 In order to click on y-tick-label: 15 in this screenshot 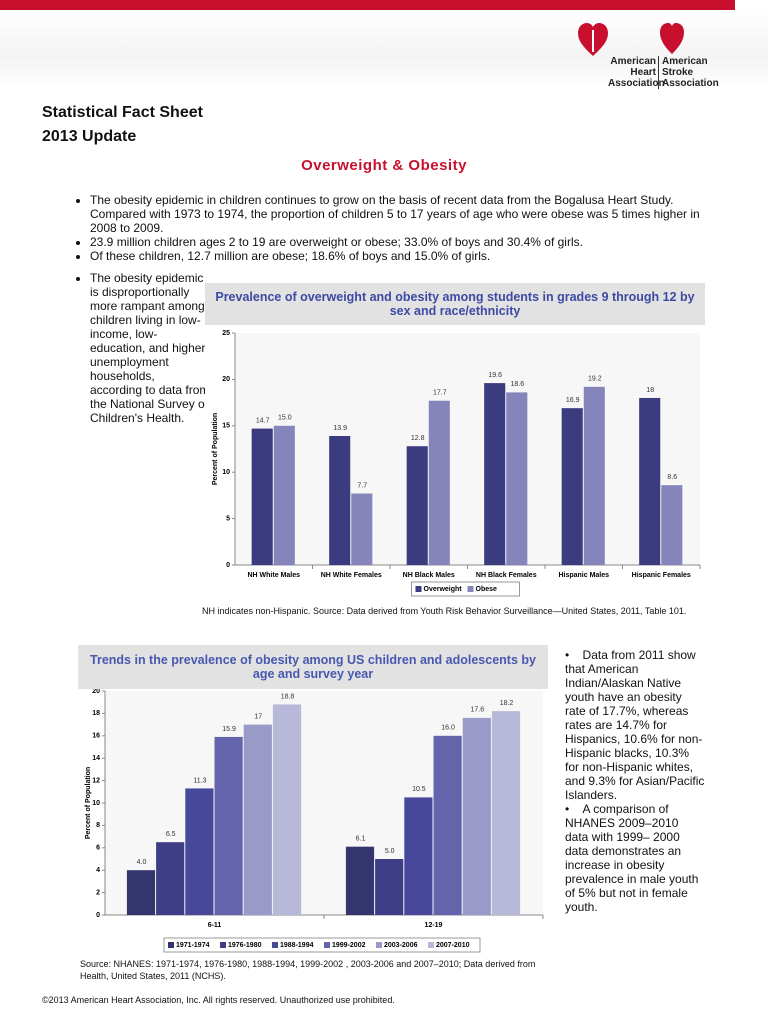, I will do `click(226, 426)`.